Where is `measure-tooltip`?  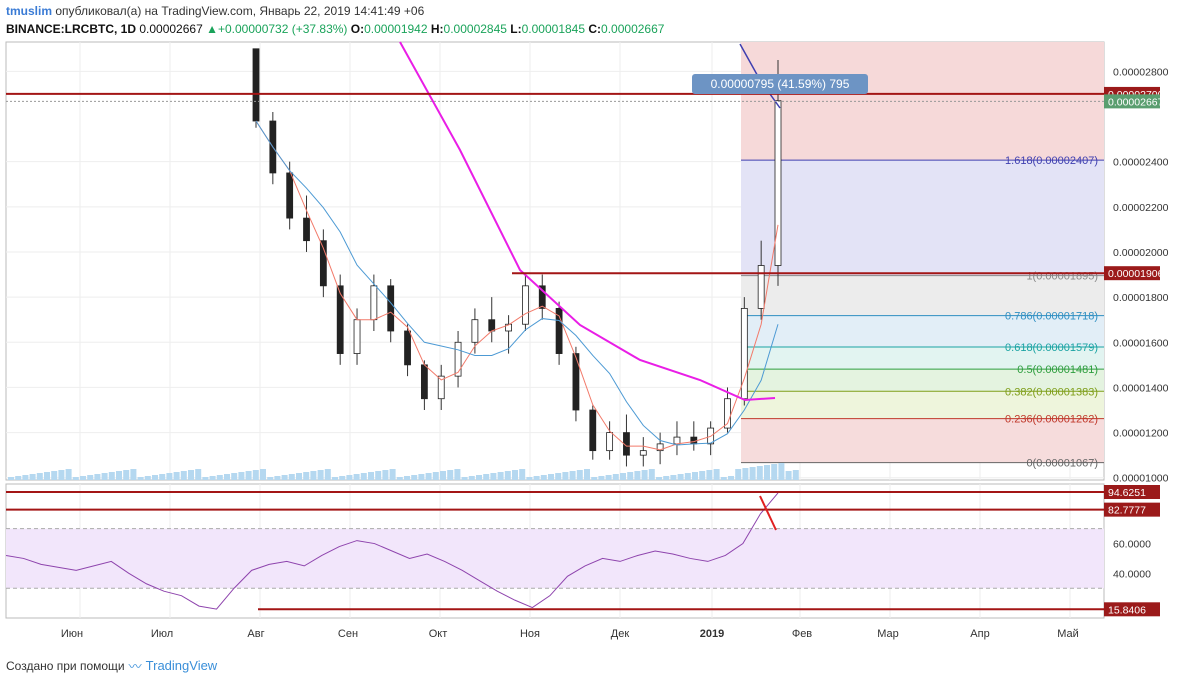 measure-tooltip is located at coordinates (780, 84).